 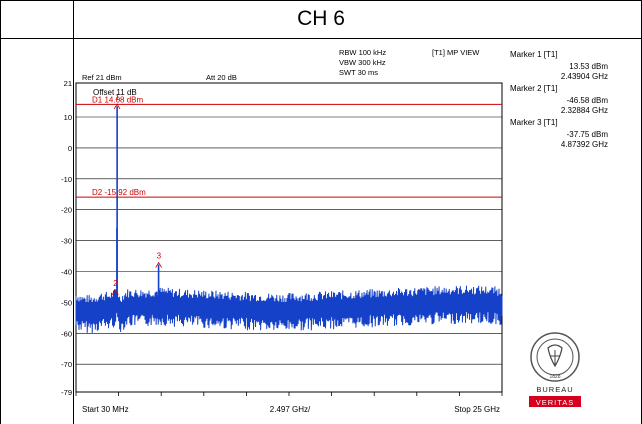 What do you see at coordinates (159, 256) in the screenshot?
I see `marker-label: 3` at bounding box center [159, 256].